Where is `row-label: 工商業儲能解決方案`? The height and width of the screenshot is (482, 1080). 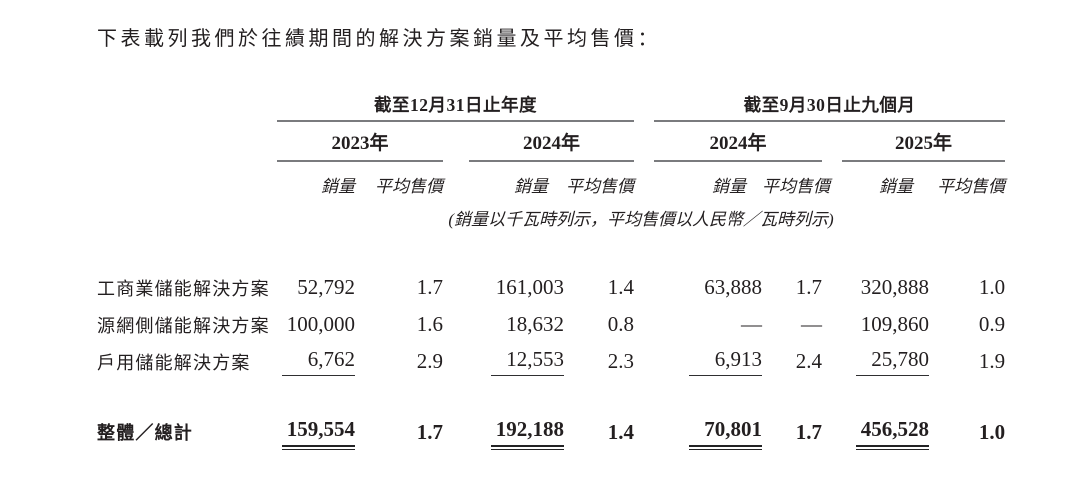
row-label: 工商業儲能解決方案 is located at coordinates (183, 288).